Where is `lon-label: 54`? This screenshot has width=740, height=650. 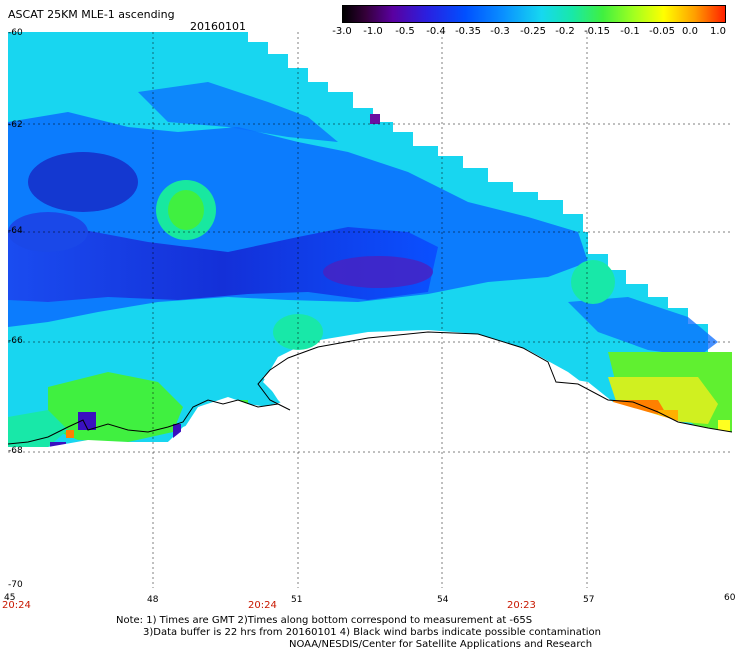
lon-label: 54 is located at coordinates (443, 600).